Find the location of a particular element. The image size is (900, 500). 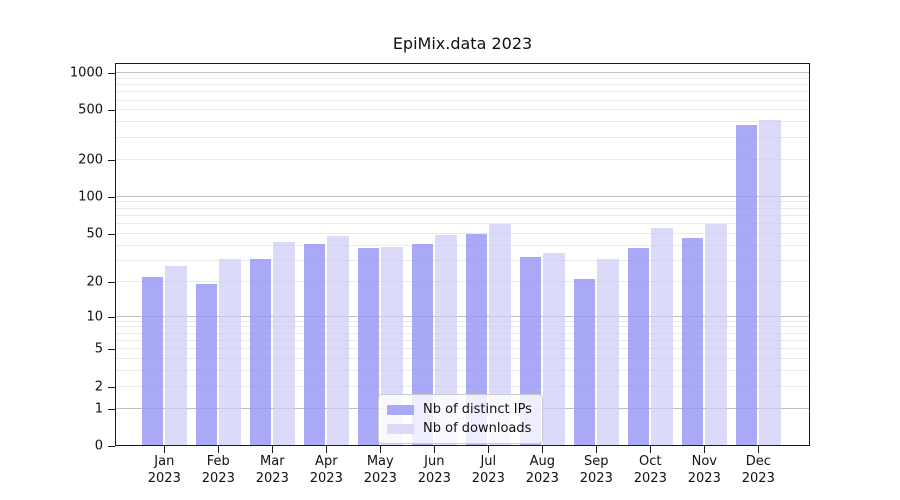

x-tick-label: Nov 2023 is located at coordinates (704, 470).